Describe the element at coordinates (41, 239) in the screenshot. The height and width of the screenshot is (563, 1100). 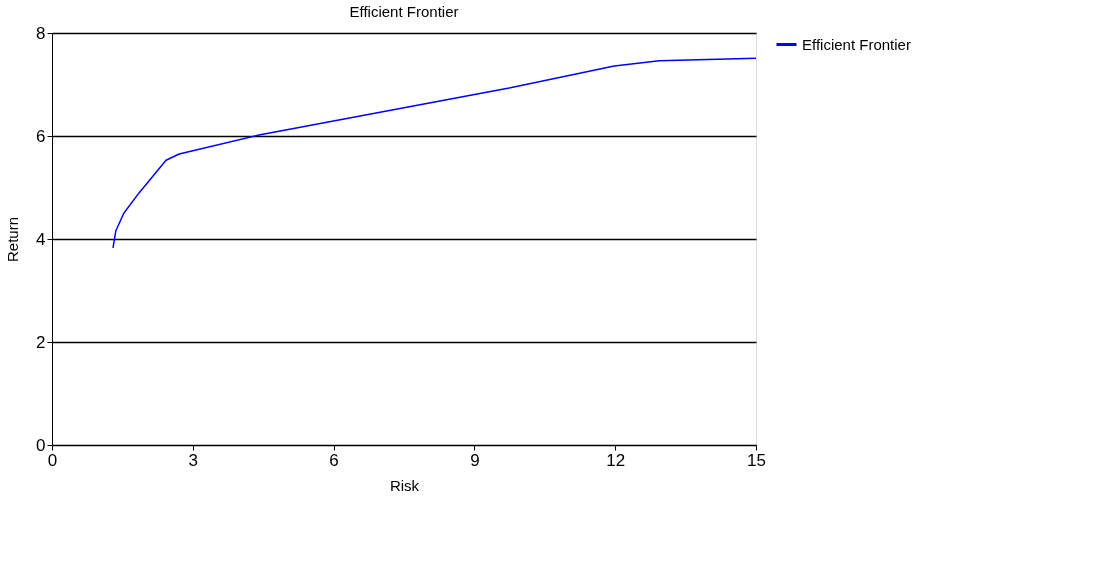
I see `y-tick-label: 4` at that location.